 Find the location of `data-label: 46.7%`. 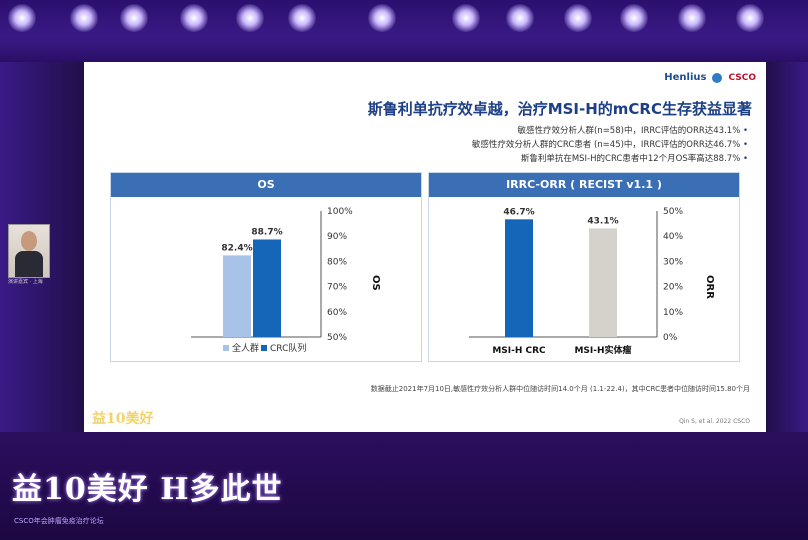

data-label: 46.7% is located at coordinates (518, 212).